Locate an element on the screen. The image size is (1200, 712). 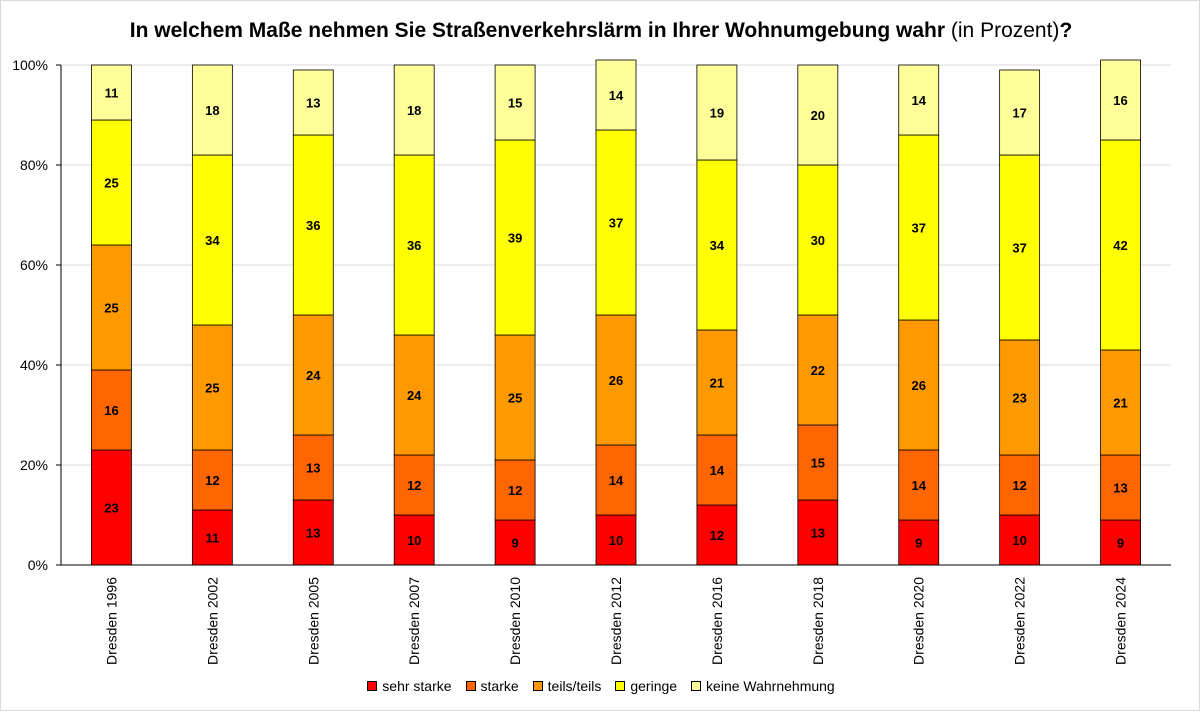
x-tick-label: Dresden 2016 is located at coordinates (717, 621).